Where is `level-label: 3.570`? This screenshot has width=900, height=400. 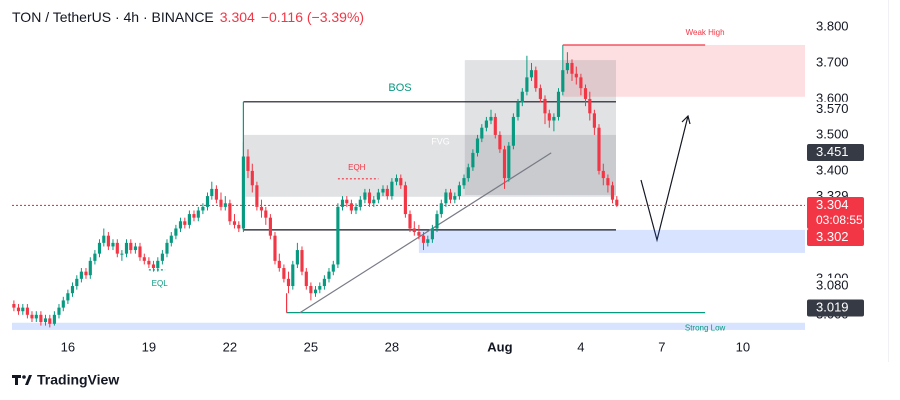
level-label: 3.570 is located at coordinates (832, 108).